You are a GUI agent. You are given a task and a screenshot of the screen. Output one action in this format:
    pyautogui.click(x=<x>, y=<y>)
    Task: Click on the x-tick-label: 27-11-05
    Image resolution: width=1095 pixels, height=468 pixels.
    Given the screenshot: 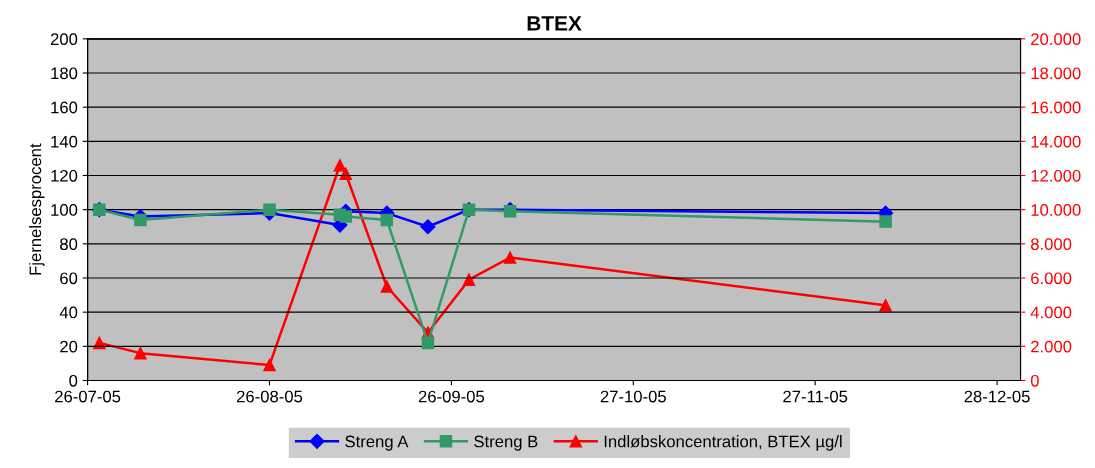 What is the action you would take?
    pyautogui.click(x=815, y=396)
    